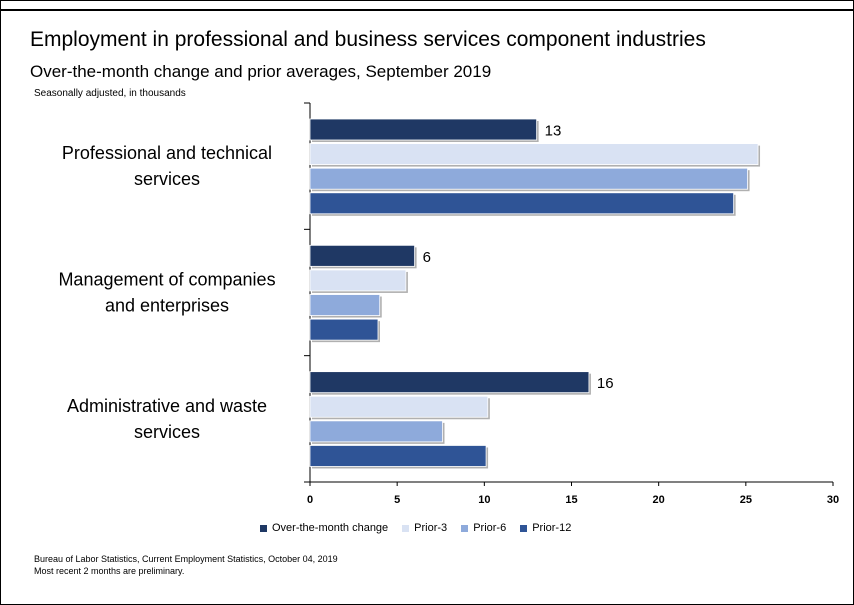 Image resolution: width=854 pixels, height=605 pixels. What do you see at coordinates (571, 500) in the screenshot?
I see `x-tick-label: 15` at bounding box center [571, 500].